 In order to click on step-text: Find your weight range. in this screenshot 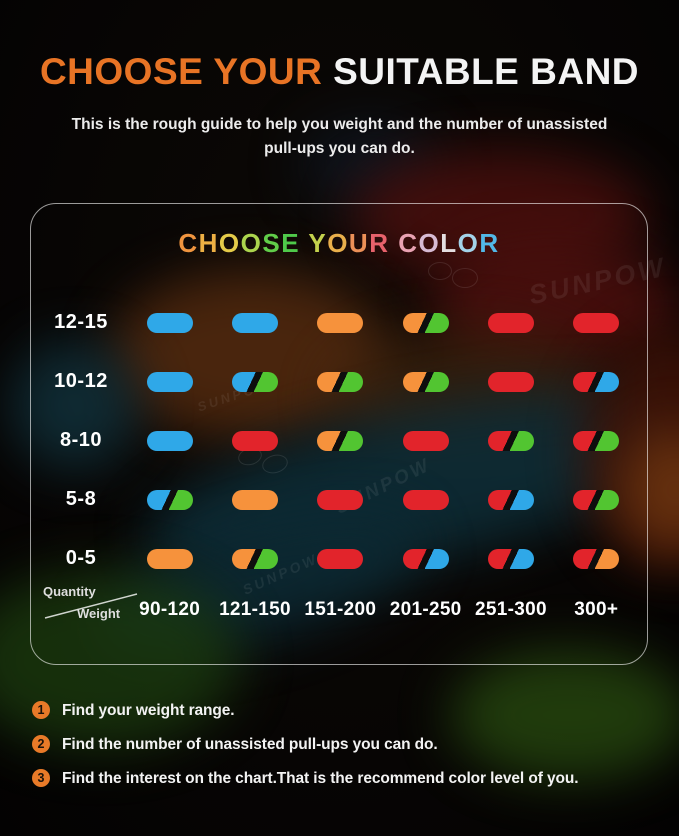, I will do `click(148, 710)`.